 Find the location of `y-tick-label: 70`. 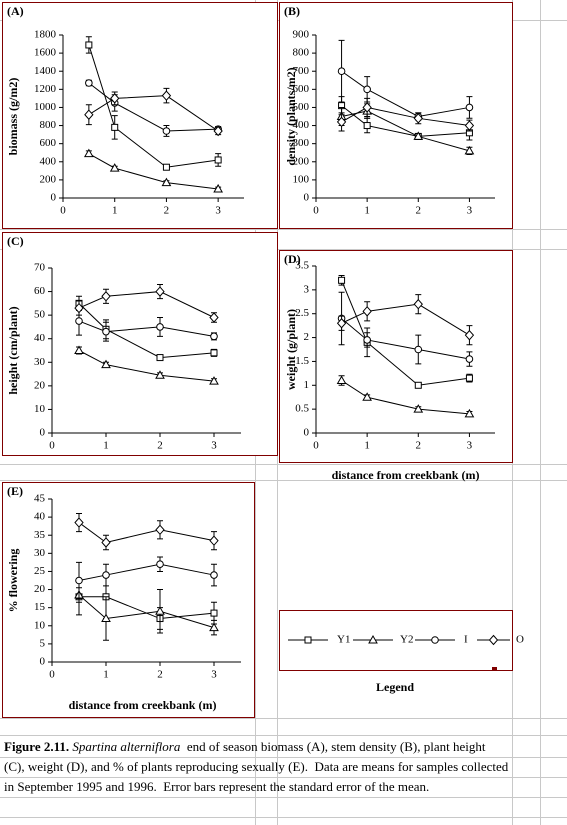

y-tick-label: 70 is located at coordinates (40, 268).